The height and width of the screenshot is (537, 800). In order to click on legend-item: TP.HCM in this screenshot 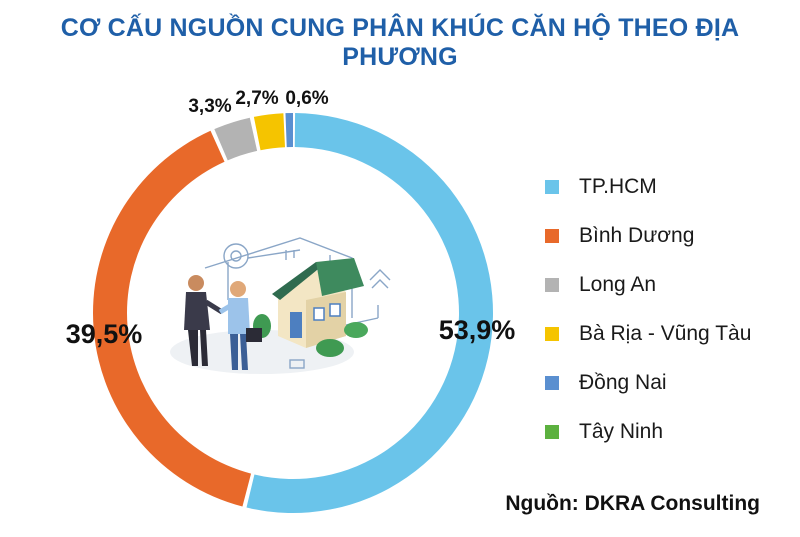, I will do `click(648, 186)`.